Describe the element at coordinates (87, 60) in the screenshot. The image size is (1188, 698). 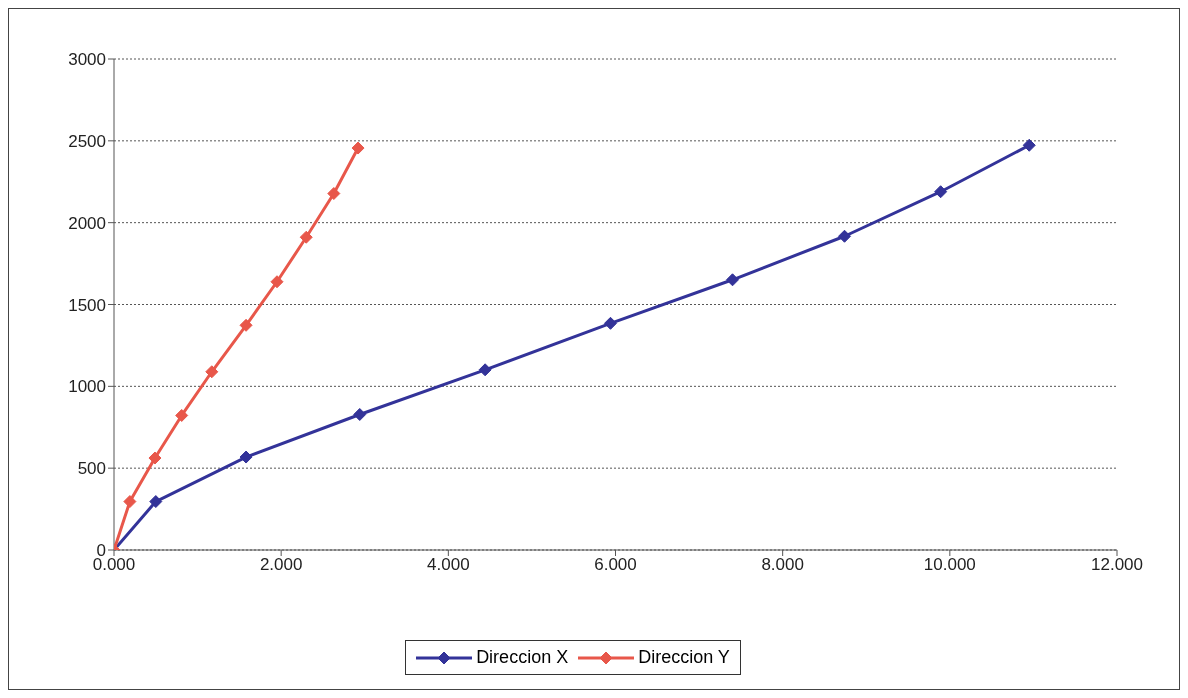
I see `y-tick-label: 3000` at that location.